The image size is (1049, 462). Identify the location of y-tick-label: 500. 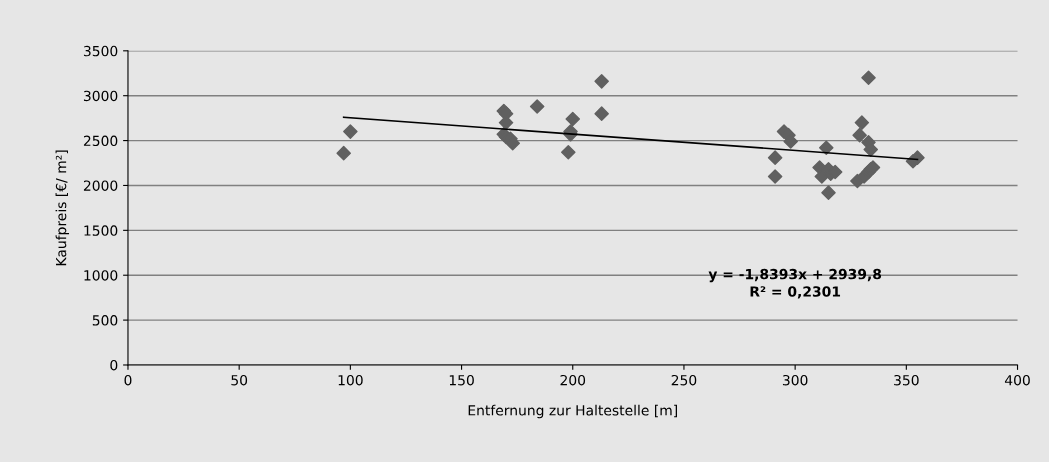
(105, 320).